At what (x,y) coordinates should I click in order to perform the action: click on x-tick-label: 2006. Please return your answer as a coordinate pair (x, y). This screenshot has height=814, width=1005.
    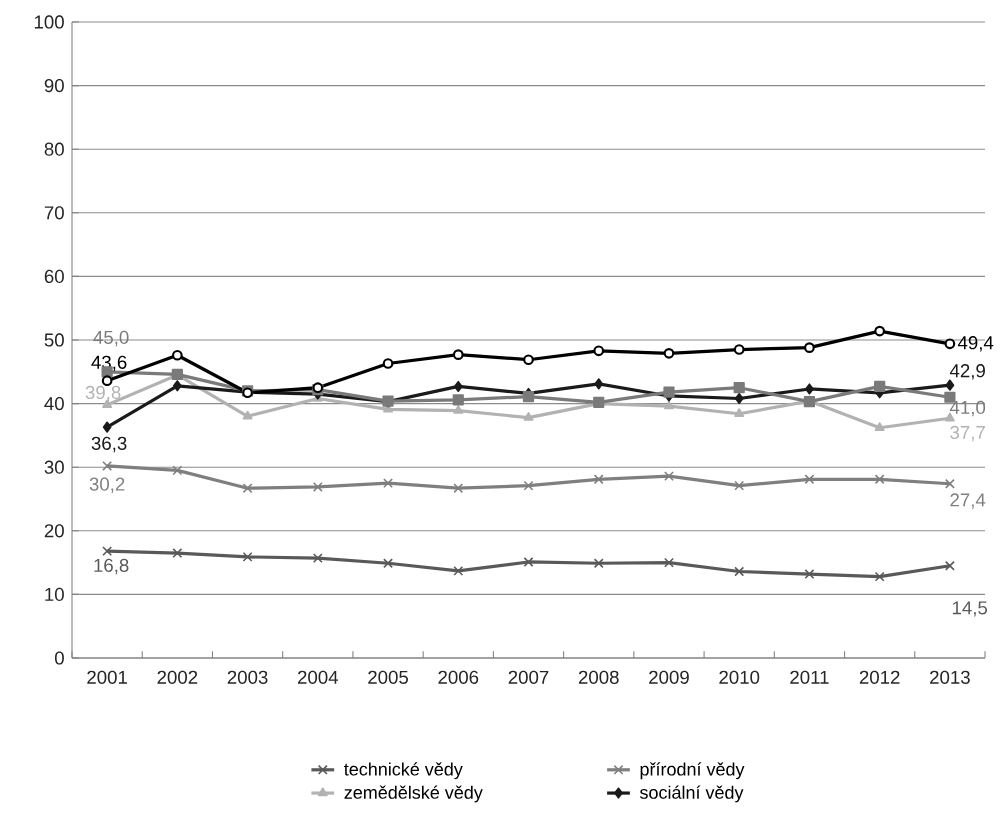
    Looking at the image, I should click on (458, 677).